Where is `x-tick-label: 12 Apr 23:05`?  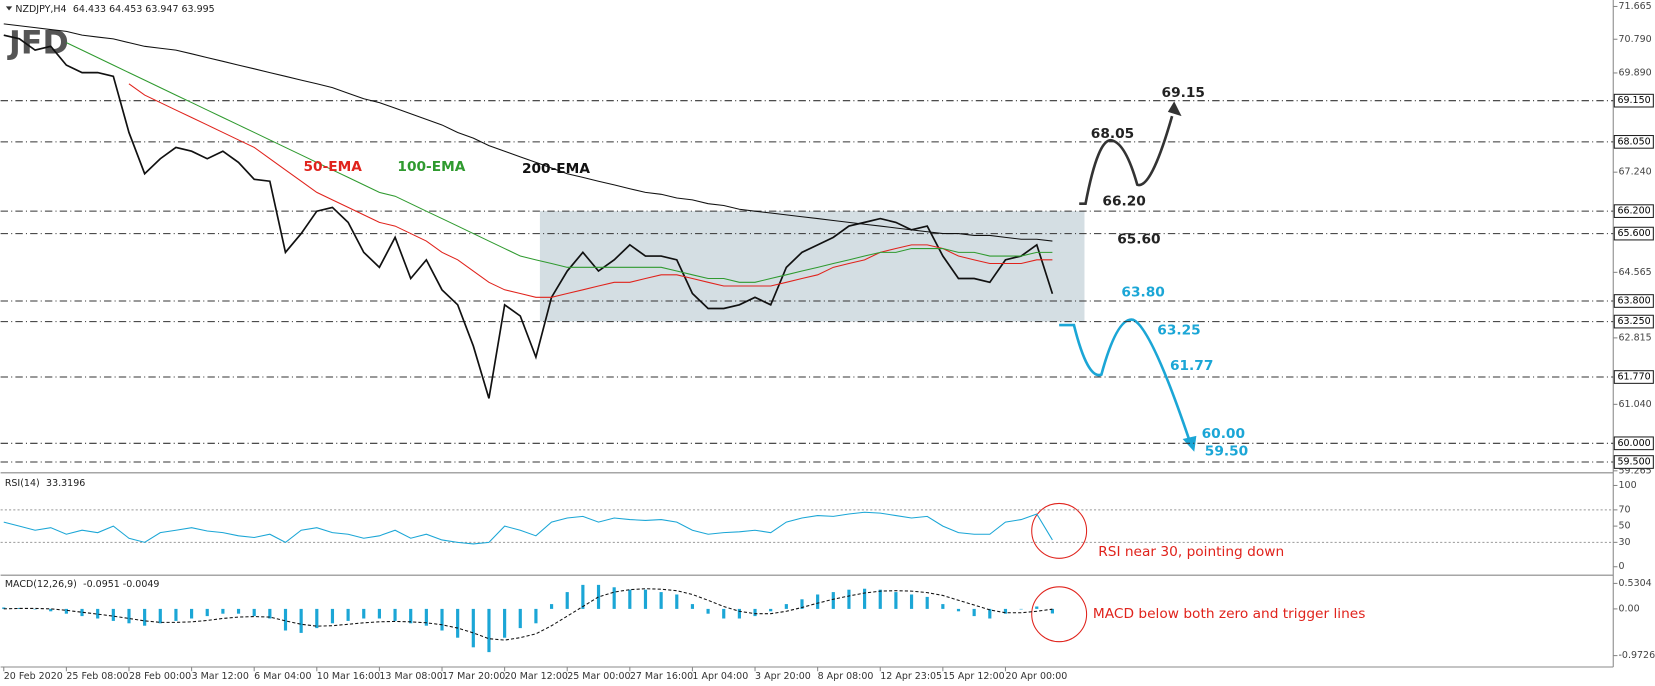
x-tick-label: 12 Apr 23:05 is located at coordinates (911, 676).